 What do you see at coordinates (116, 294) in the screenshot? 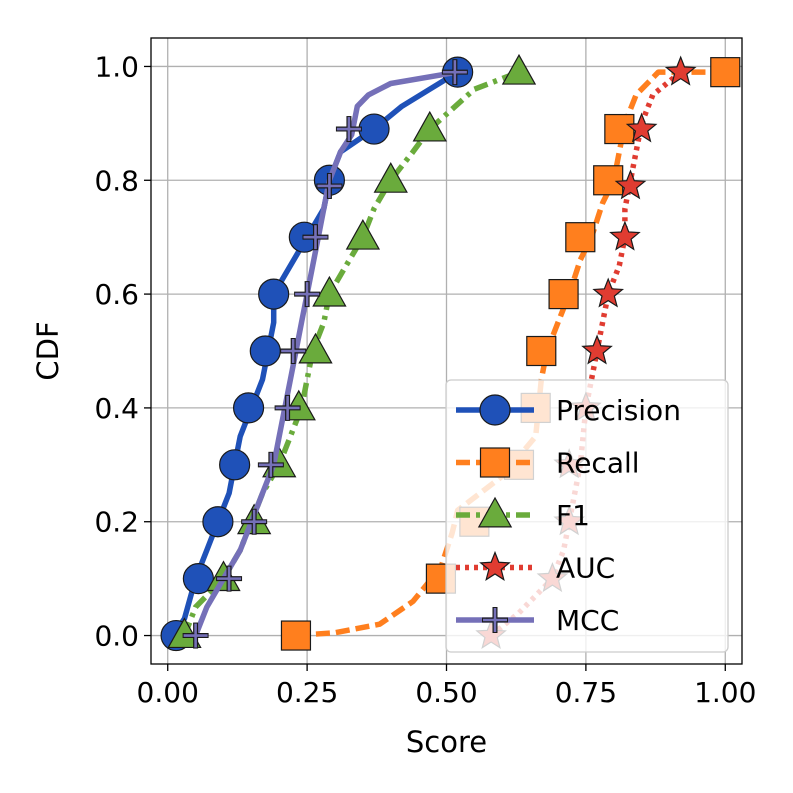
I see `y-tick-label: 0.6` at bounding box center [116, 294].